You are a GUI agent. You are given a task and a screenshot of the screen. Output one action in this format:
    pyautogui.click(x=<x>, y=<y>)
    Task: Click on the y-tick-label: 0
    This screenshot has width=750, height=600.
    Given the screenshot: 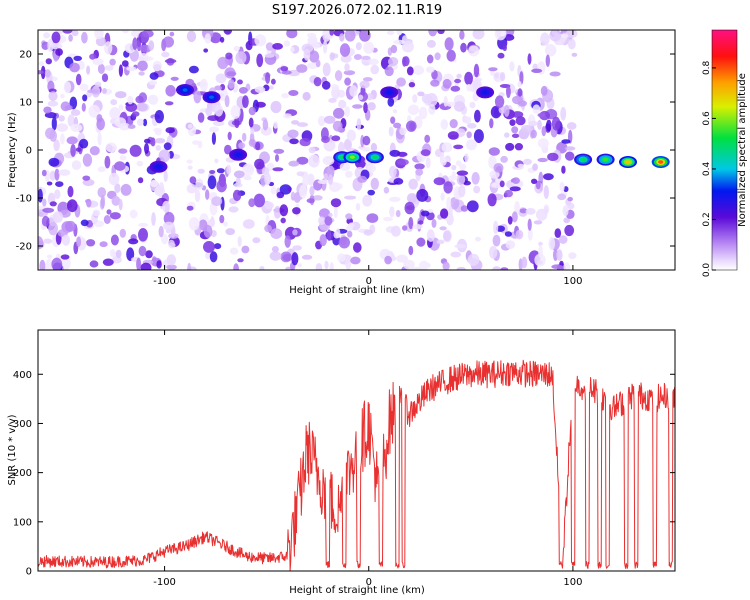 What is the action you would take?
    pyautogui.click(x=29, y=151)
    